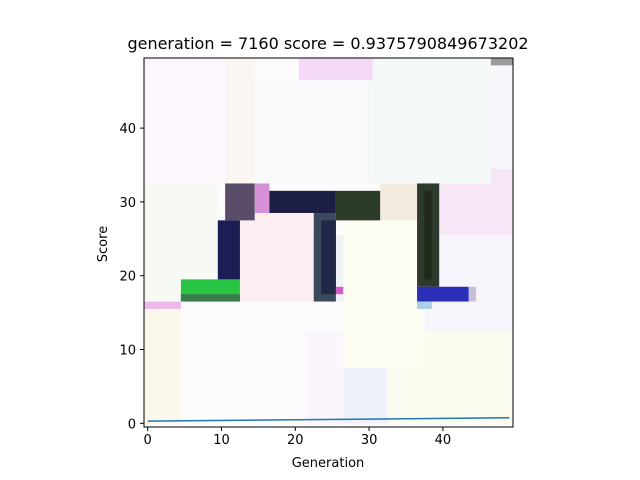 This screenshot has width=640, height=480. I want to click on x-tick-label-30: 30, so click(369, 440).